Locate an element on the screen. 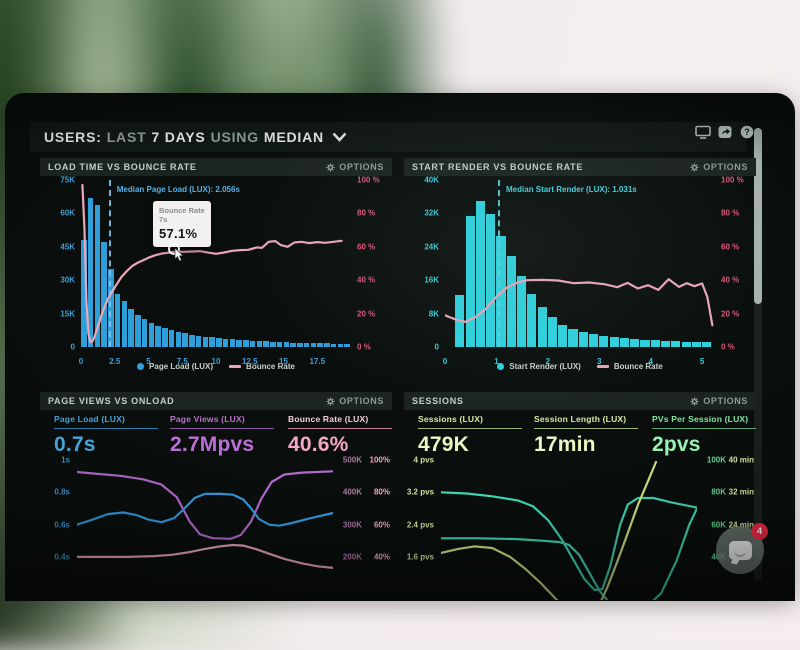 The width and height of the screenshot is (800, 650). stat-pvs-per-session: PVs Per Session (LUX) 2pvs is located at coordinates (704, 435).